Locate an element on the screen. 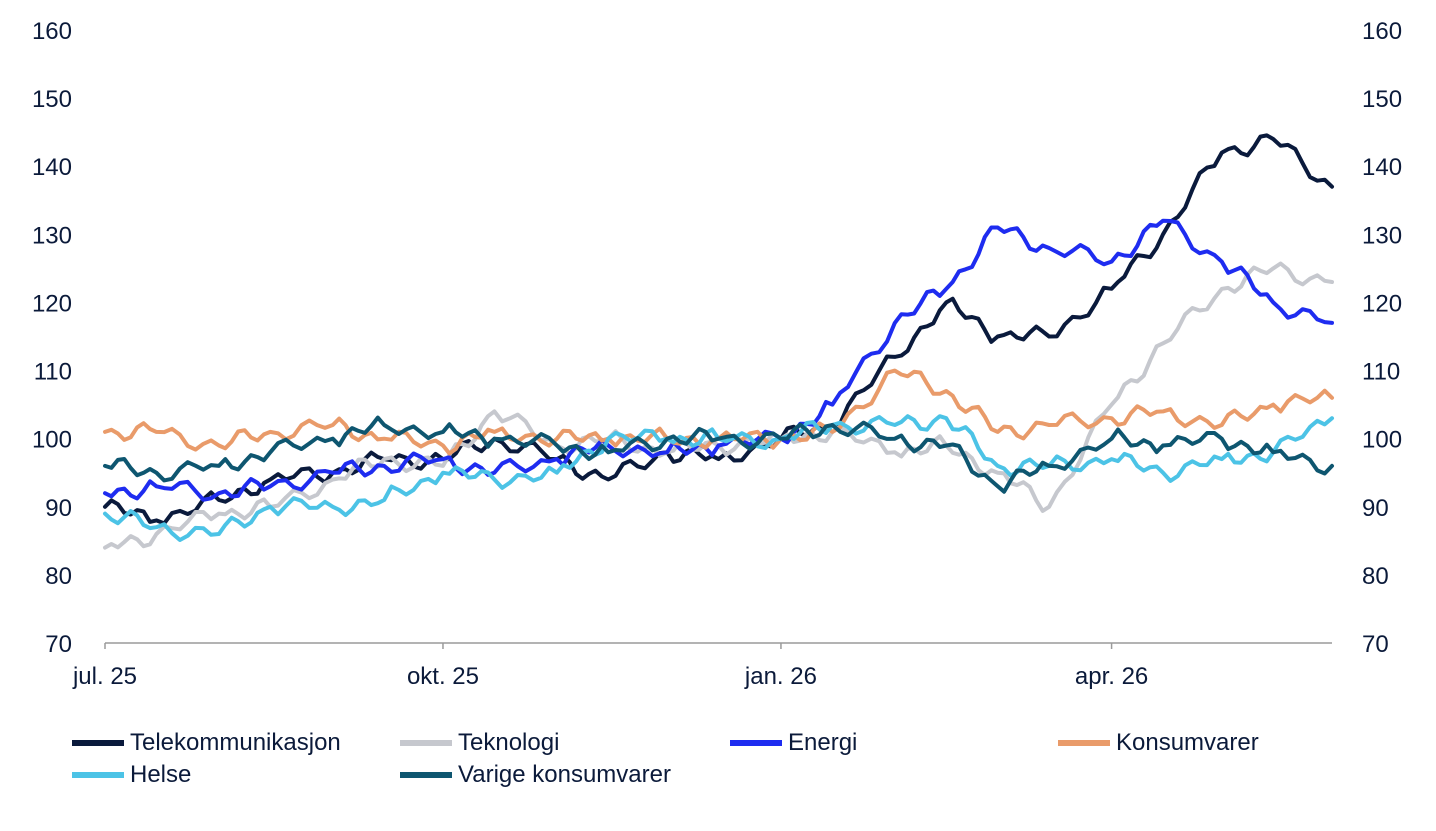 This screenshot has width=1436, height=831. x-tick-label: jan. 26 is located at coordinates (780, 676).